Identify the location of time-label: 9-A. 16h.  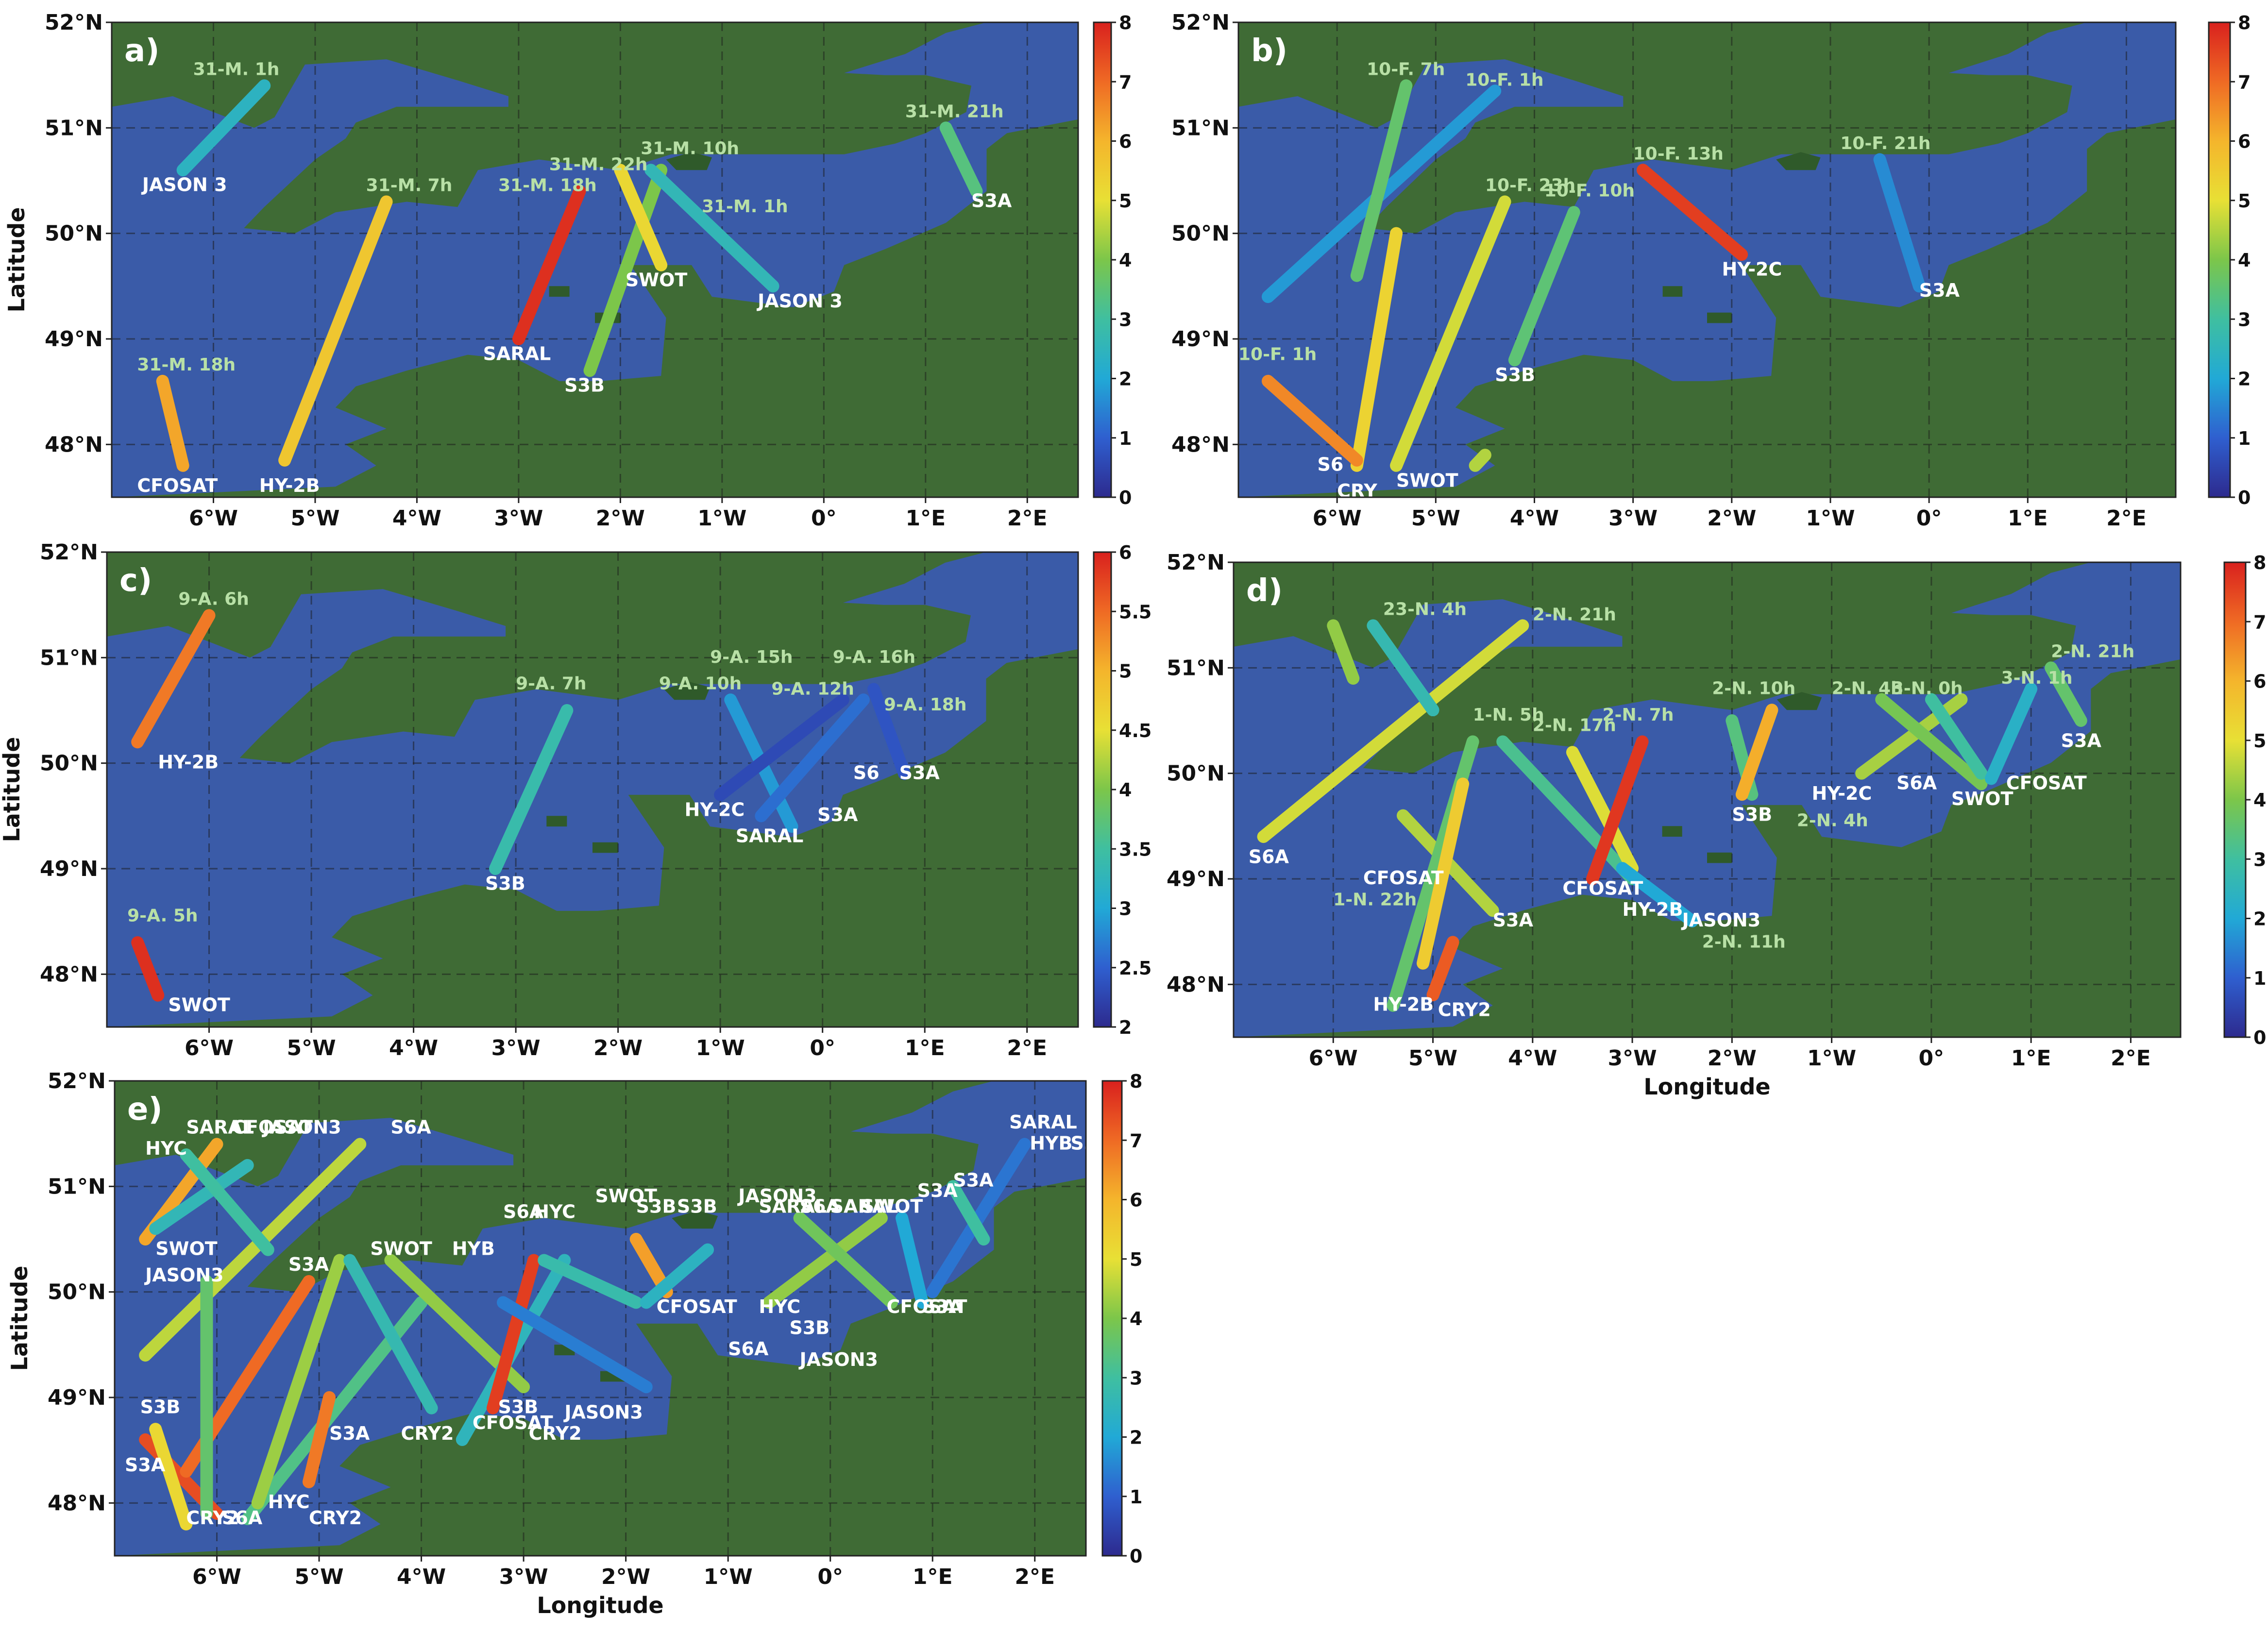
(874, 657).